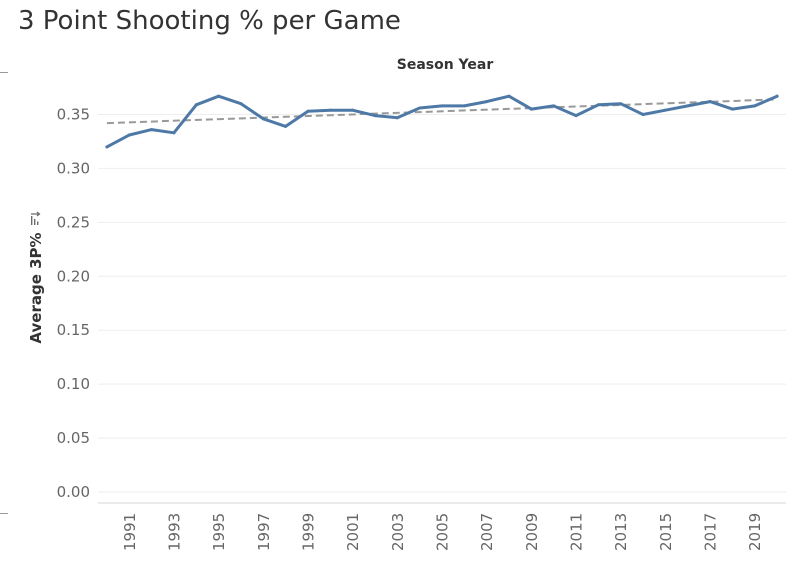 This screenshot has width=792, height=567. Describe the element at coordinates (130, 532) in the screenshot. I see `x-tick-label: 1991` at that location.